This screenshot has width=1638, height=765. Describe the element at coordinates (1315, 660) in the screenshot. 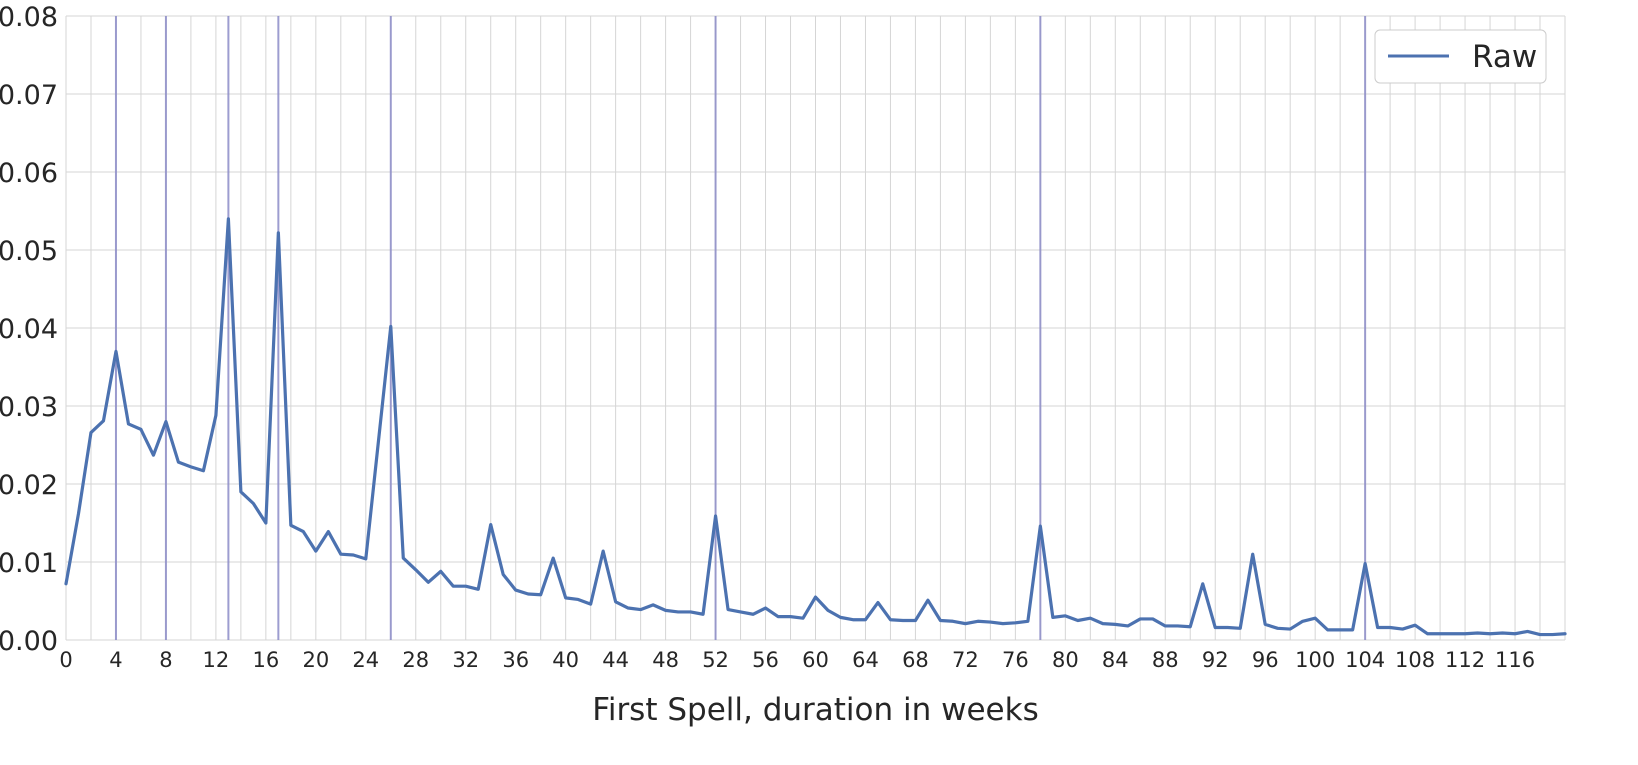

I see `x-tick-label: 100` at that location.